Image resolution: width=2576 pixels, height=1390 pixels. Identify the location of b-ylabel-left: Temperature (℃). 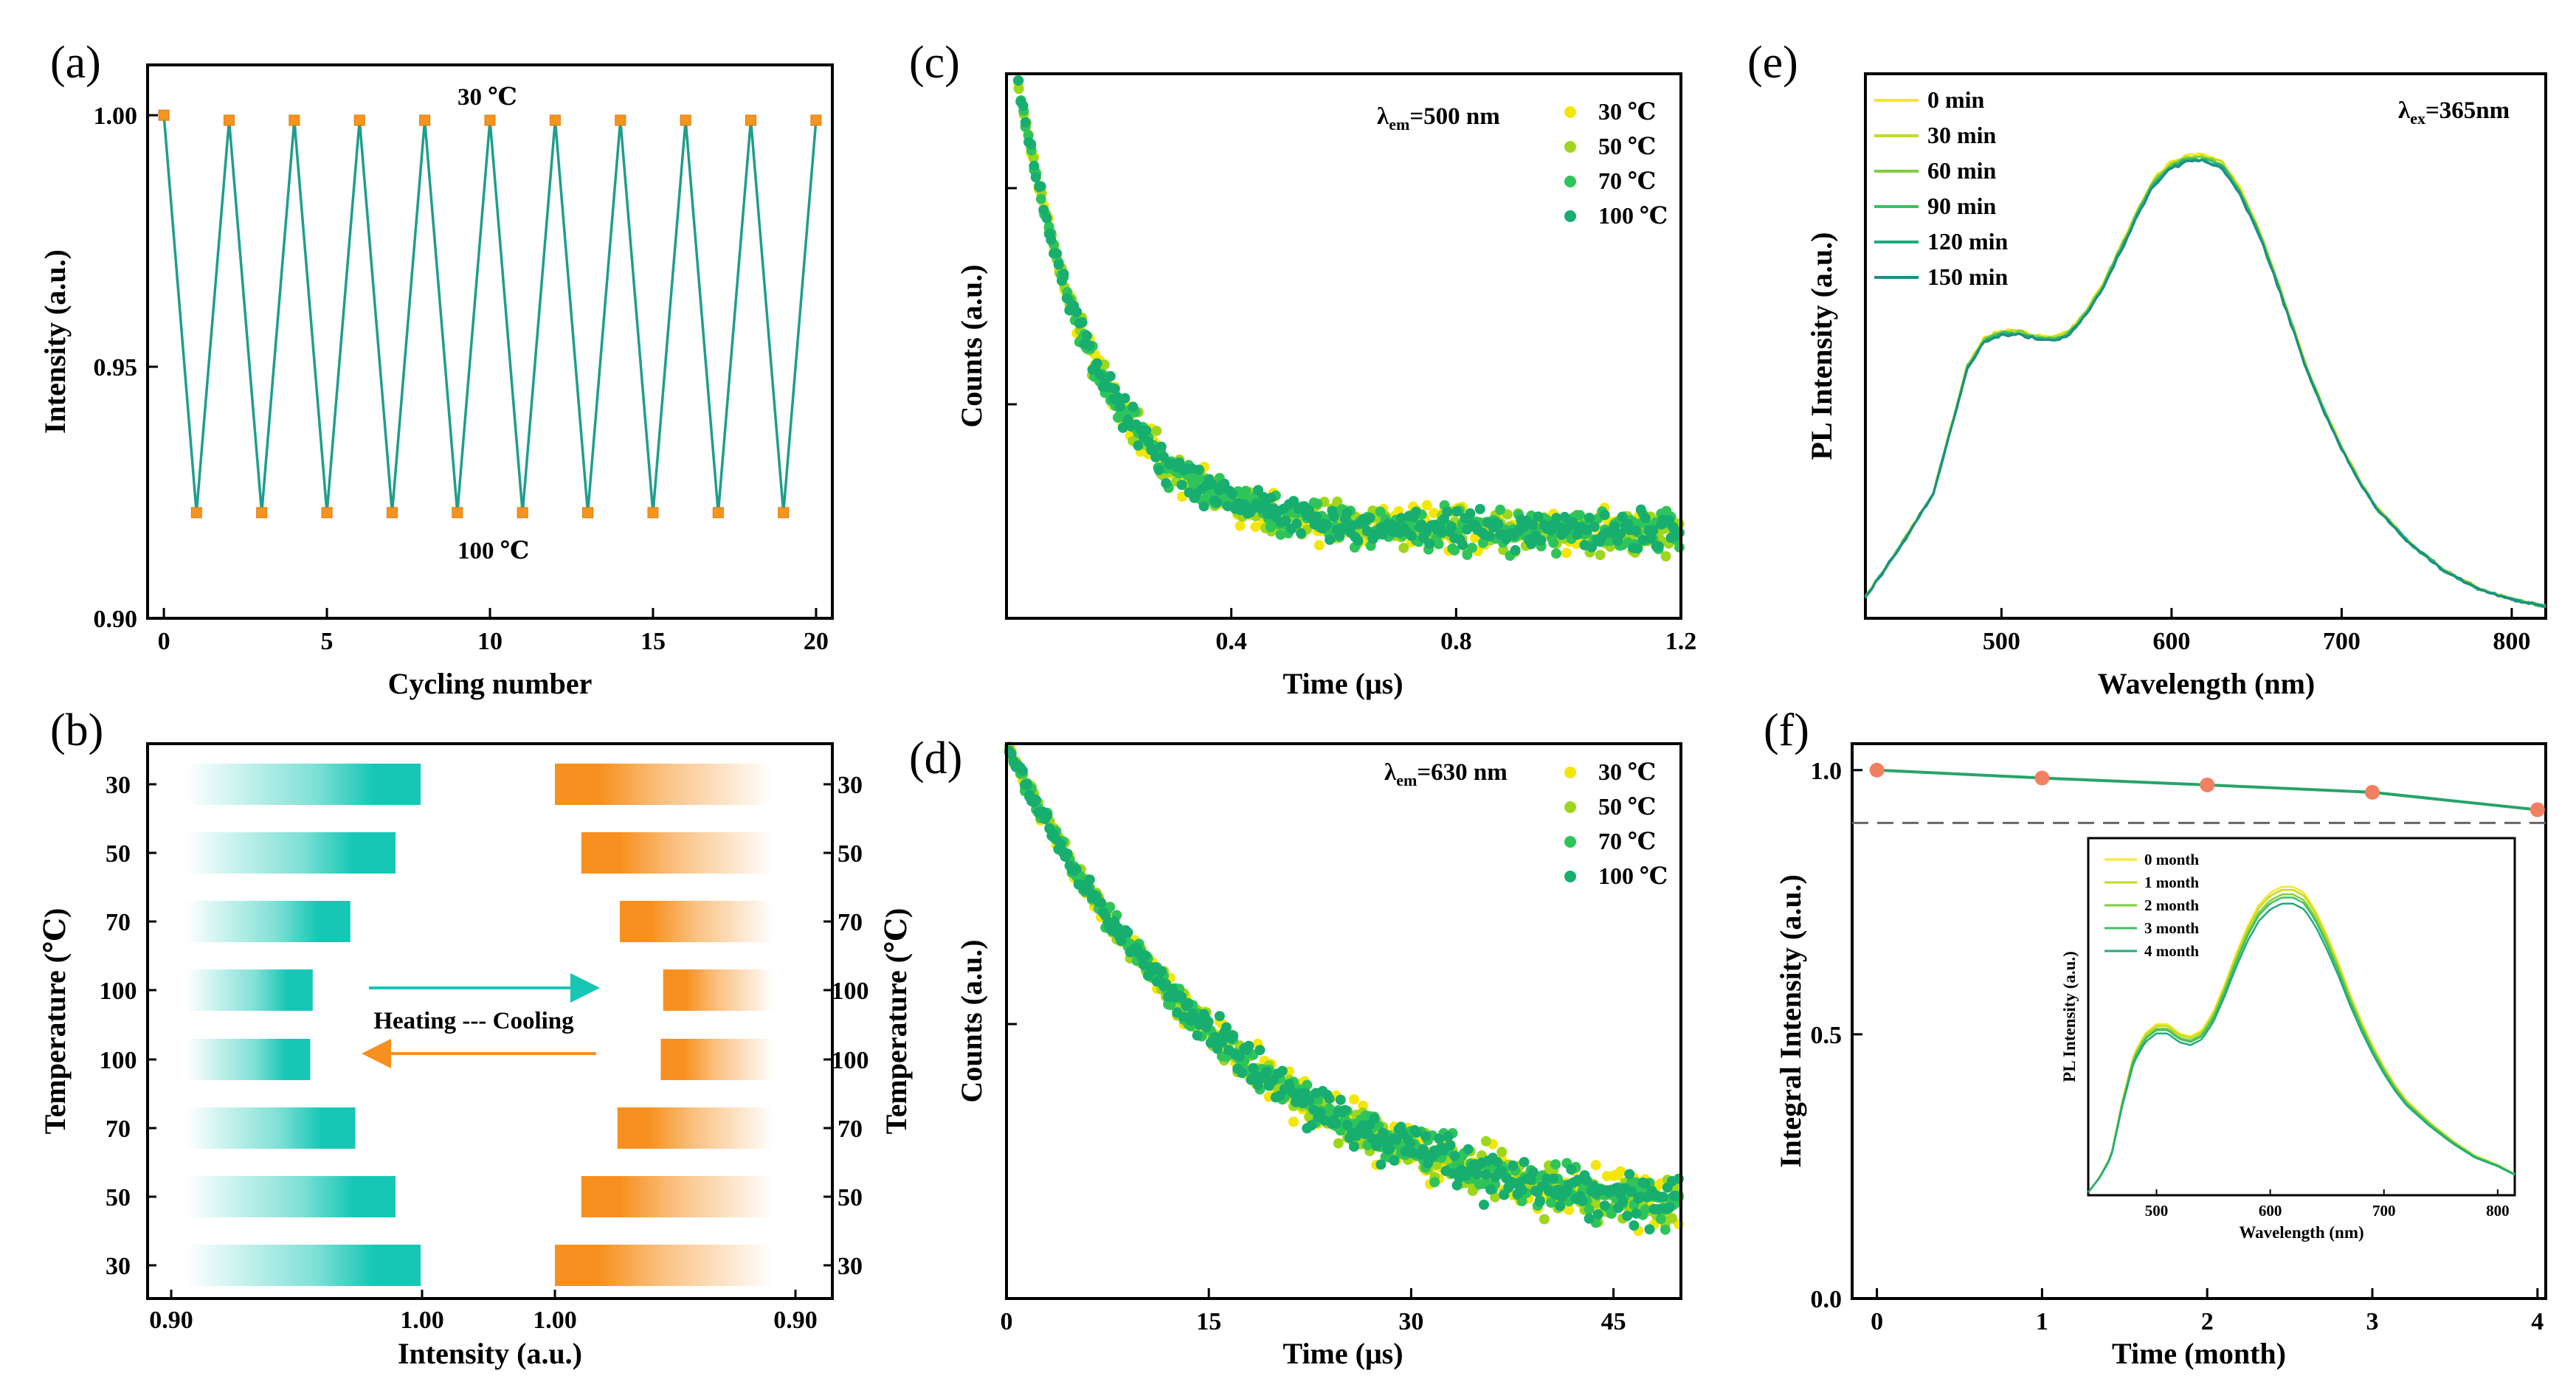
(55, 1021).